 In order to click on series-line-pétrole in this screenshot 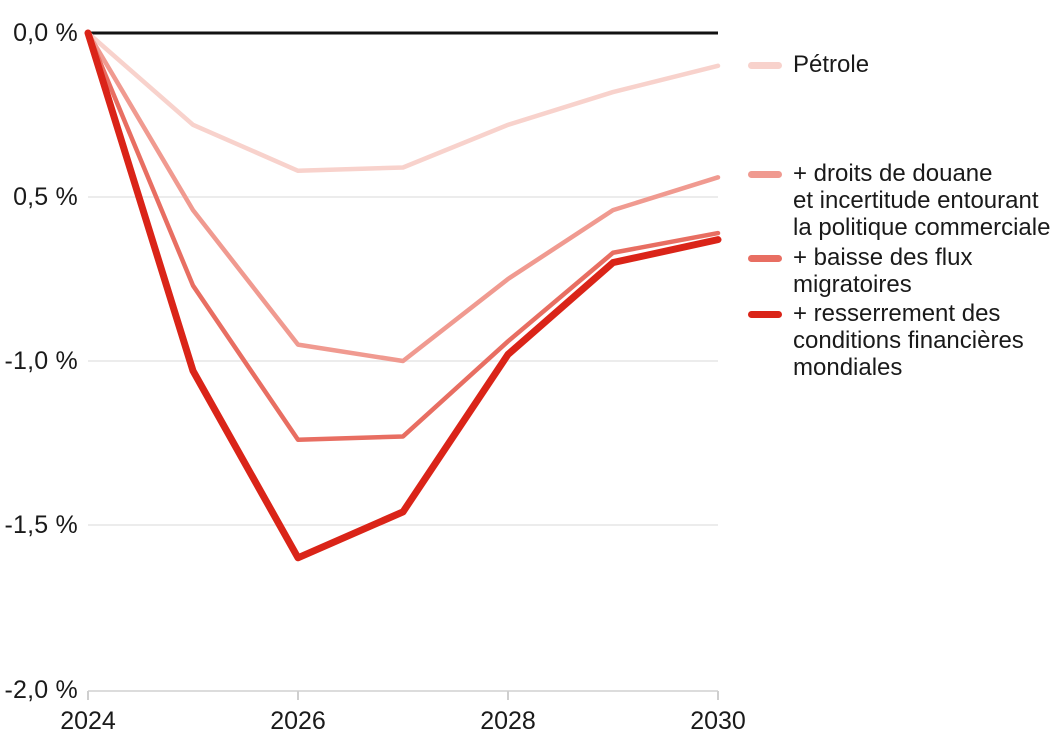, I will do `click(403, 102)`.